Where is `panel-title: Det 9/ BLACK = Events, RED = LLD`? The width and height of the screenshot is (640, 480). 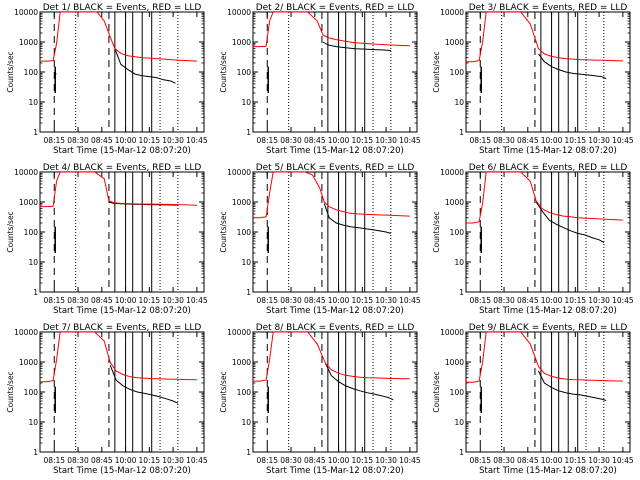 panel-title: Det 9/ BLACK = Events, RED = LLD is located at coordinates (548, 328).